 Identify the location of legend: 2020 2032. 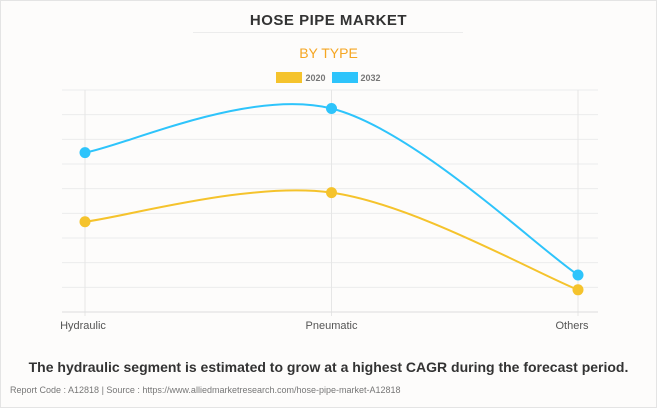
(328, 77).